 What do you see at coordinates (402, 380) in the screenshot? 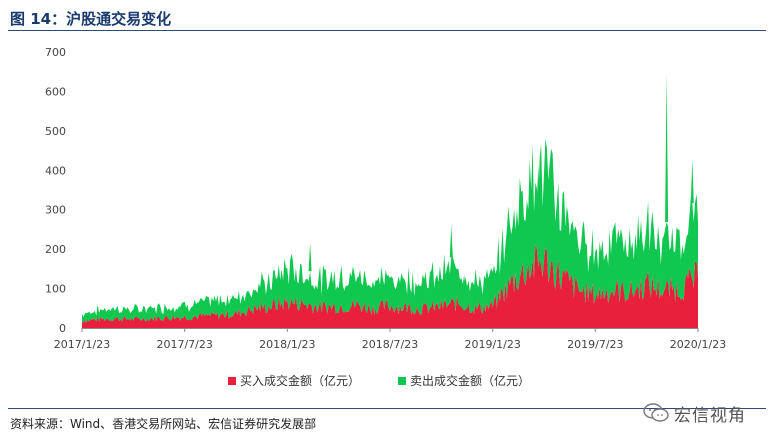
I see `legend-swatch-sell` at bounding box center [402, 380].